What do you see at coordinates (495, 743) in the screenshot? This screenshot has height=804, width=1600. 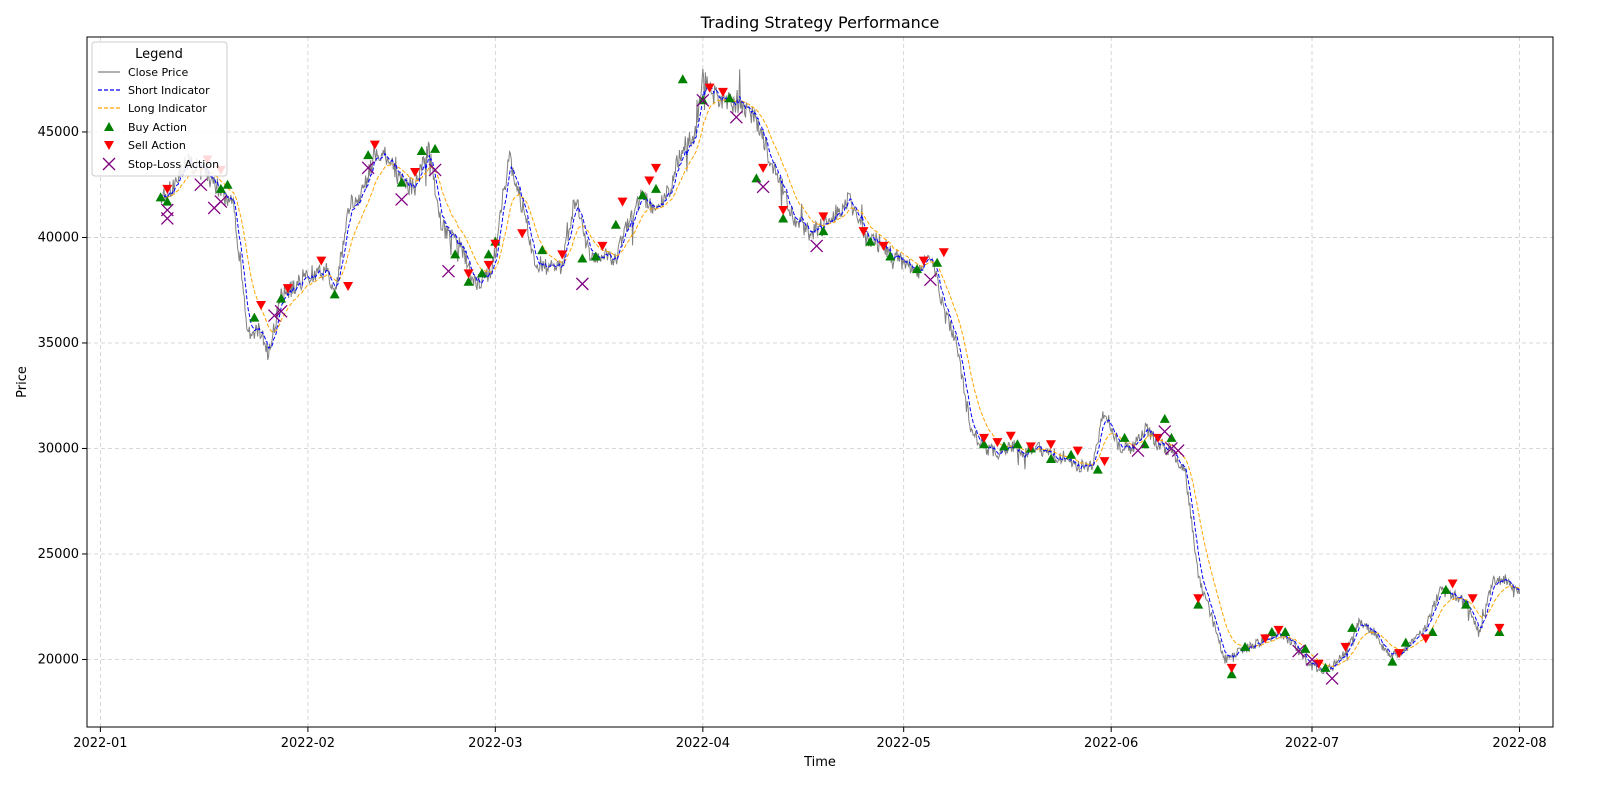 I see `x-tick-label: 2022-03` at bounding box center [495, 743].